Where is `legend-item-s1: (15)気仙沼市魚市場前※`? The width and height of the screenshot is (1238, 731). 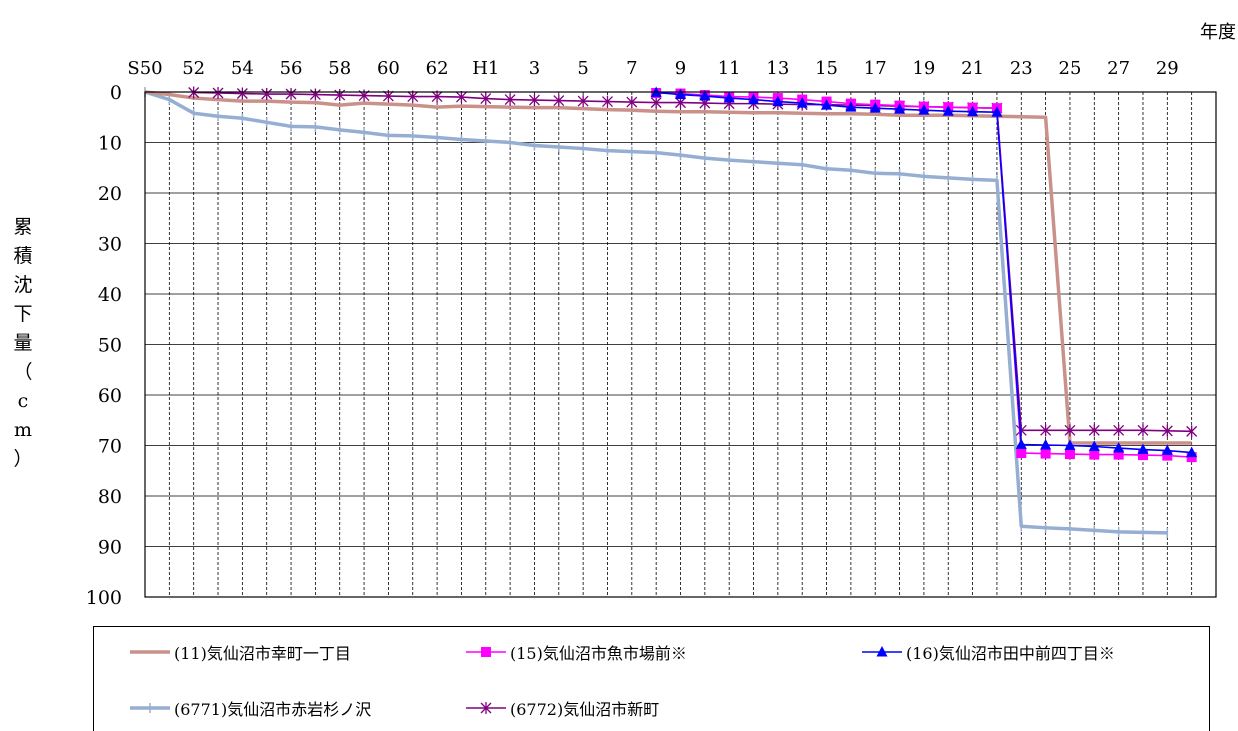
legend-item-s1: (15)気仙沼市魚市場前※ is located at coordinates (575, 652).